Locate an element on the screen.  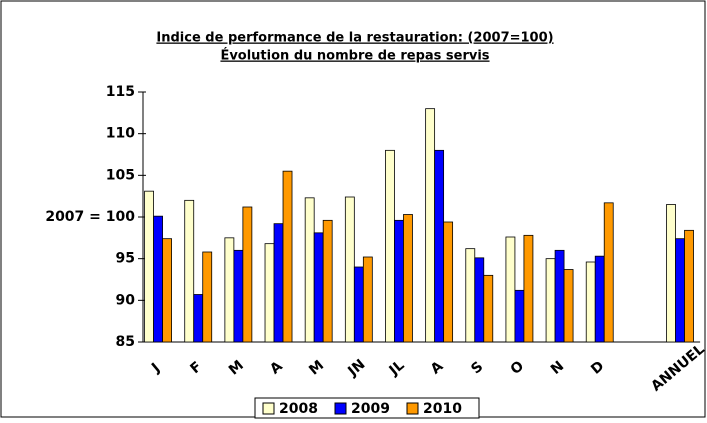
legend-label: 2008 is located at coordinates (298, 409).